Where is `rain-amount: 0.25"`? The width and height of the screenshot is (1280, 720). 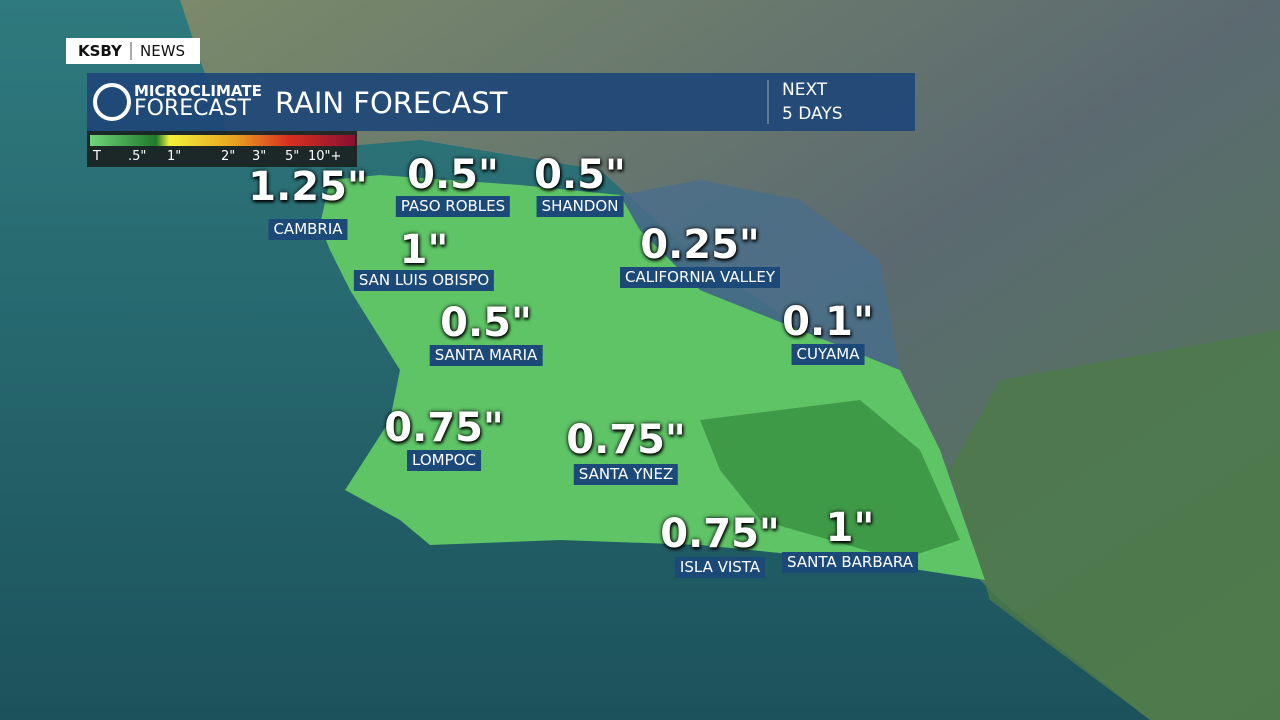 rain-amount: 0.25" is located at coordinates (700, 245).